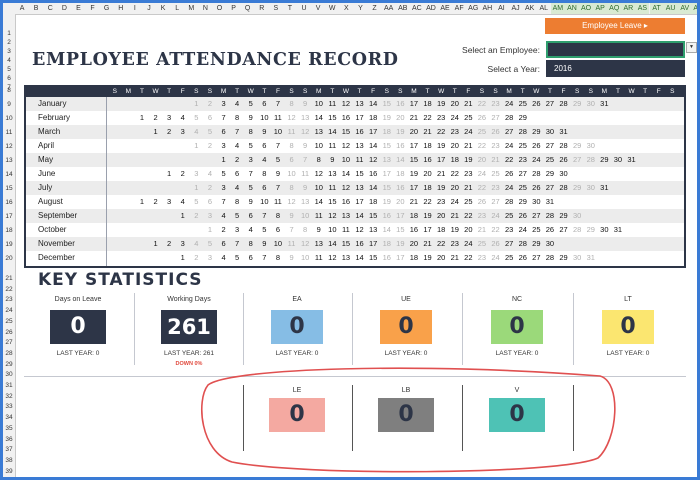 This screenshot has height=480, width=700. What do you see at coordinates (431, 8) in the screenshot?
I see `column-header: AD` at bounding box center [431, 8].